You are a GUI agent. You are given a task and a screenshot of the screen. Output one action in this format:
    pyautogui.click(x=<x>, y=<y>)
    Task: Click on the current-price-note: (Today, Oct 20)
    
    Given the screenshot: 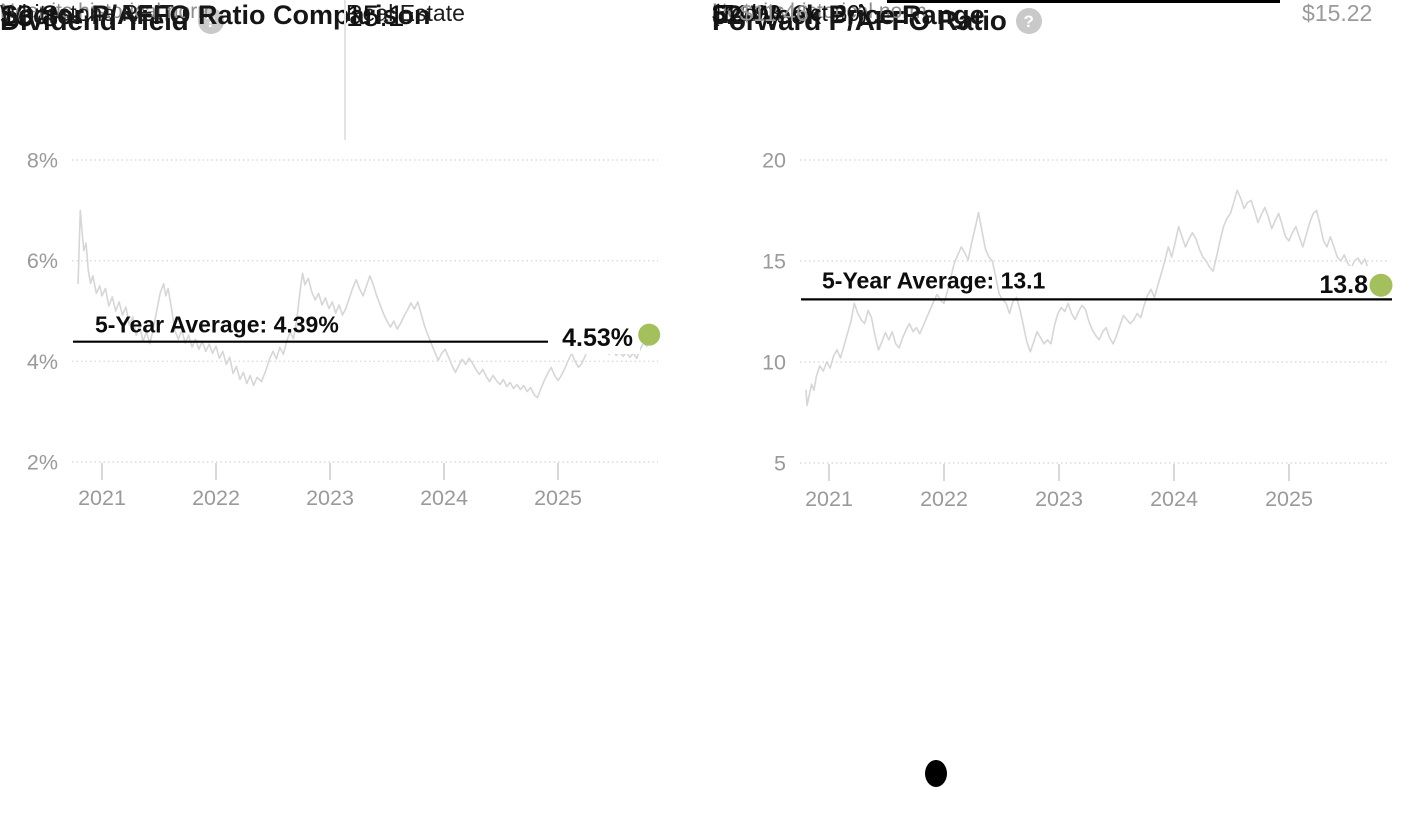 What is the action you would take?
    pyautogui.click(x=790, y=13)
    